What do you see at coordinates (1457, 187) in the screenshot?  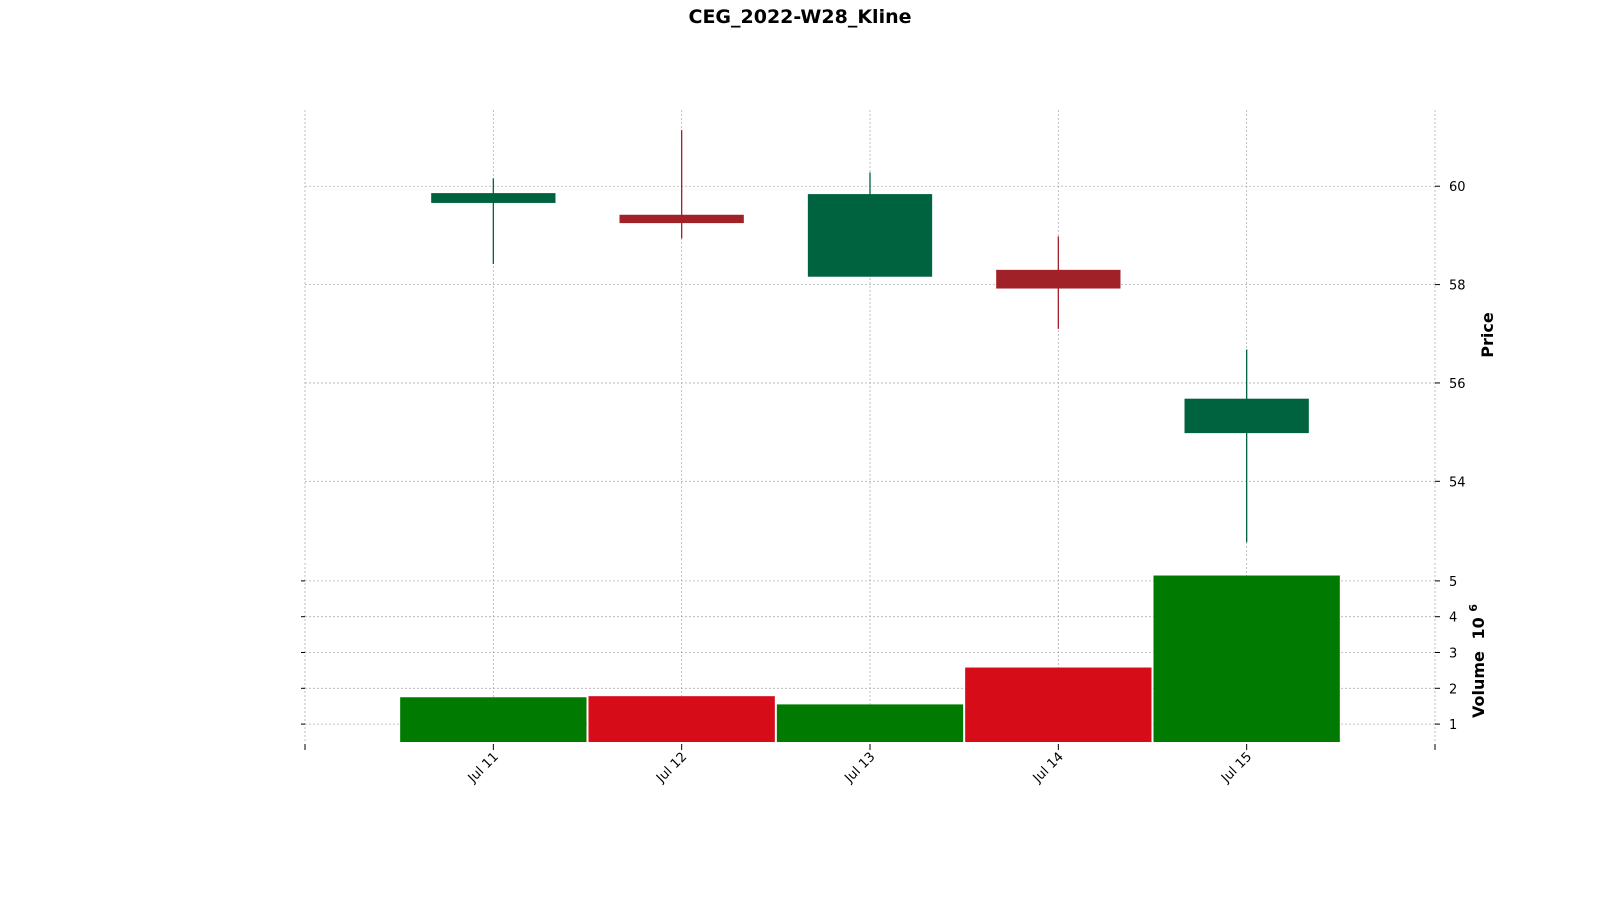 I see `price-tick-label: 60` at bounding box center [1457, 187].